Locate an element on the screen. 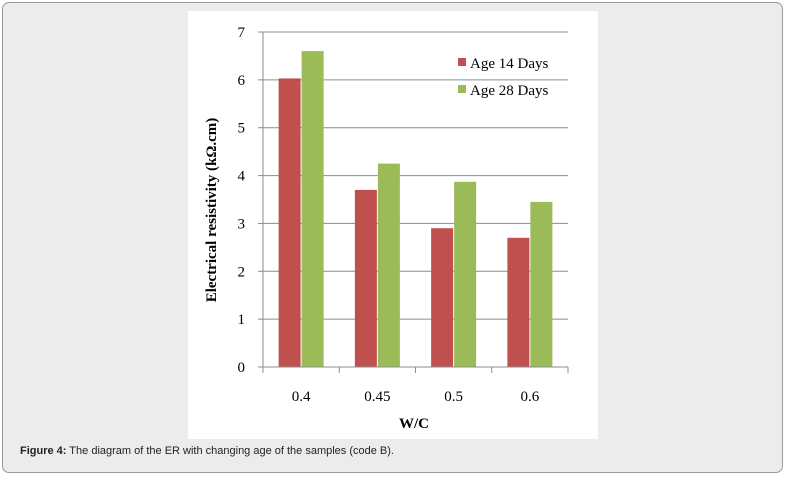 The height and width of the screenshot is (477, 787). bar-age-14-0.45 is located at coordinates (365, 278).